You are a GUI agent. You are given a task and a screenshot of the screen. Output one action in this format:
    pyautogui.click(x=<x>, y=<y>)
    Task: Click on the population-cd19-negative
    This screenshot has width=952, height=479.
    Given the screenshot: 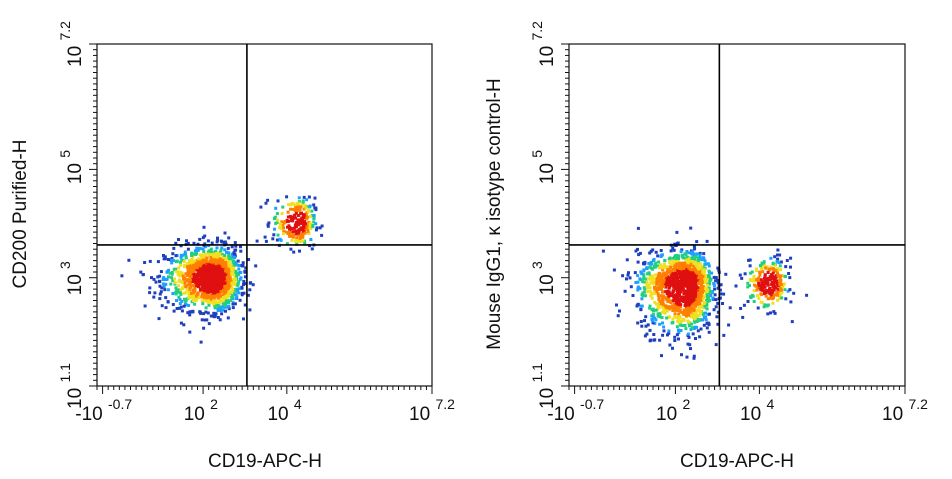 What is the action you would take?
    pyautogui.click(x=666, y=293)
    